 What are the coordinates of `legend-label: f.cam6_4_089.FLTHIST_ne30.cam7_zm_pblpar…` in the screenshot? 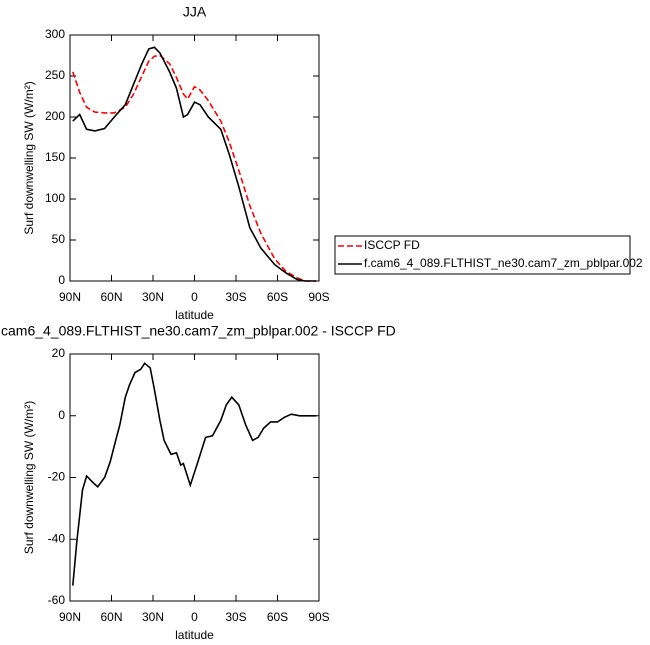 It's located at (503, 263).